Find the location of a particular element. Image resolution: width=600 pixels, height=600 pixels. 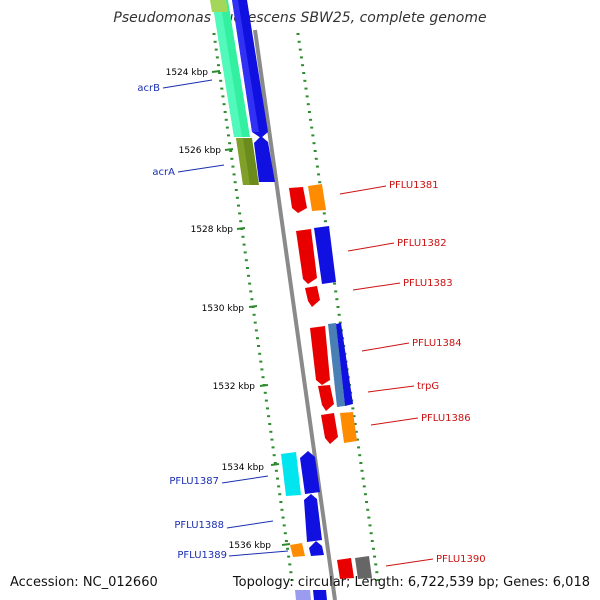

leader-PFLU1382 is located at coordinates (371, 247).